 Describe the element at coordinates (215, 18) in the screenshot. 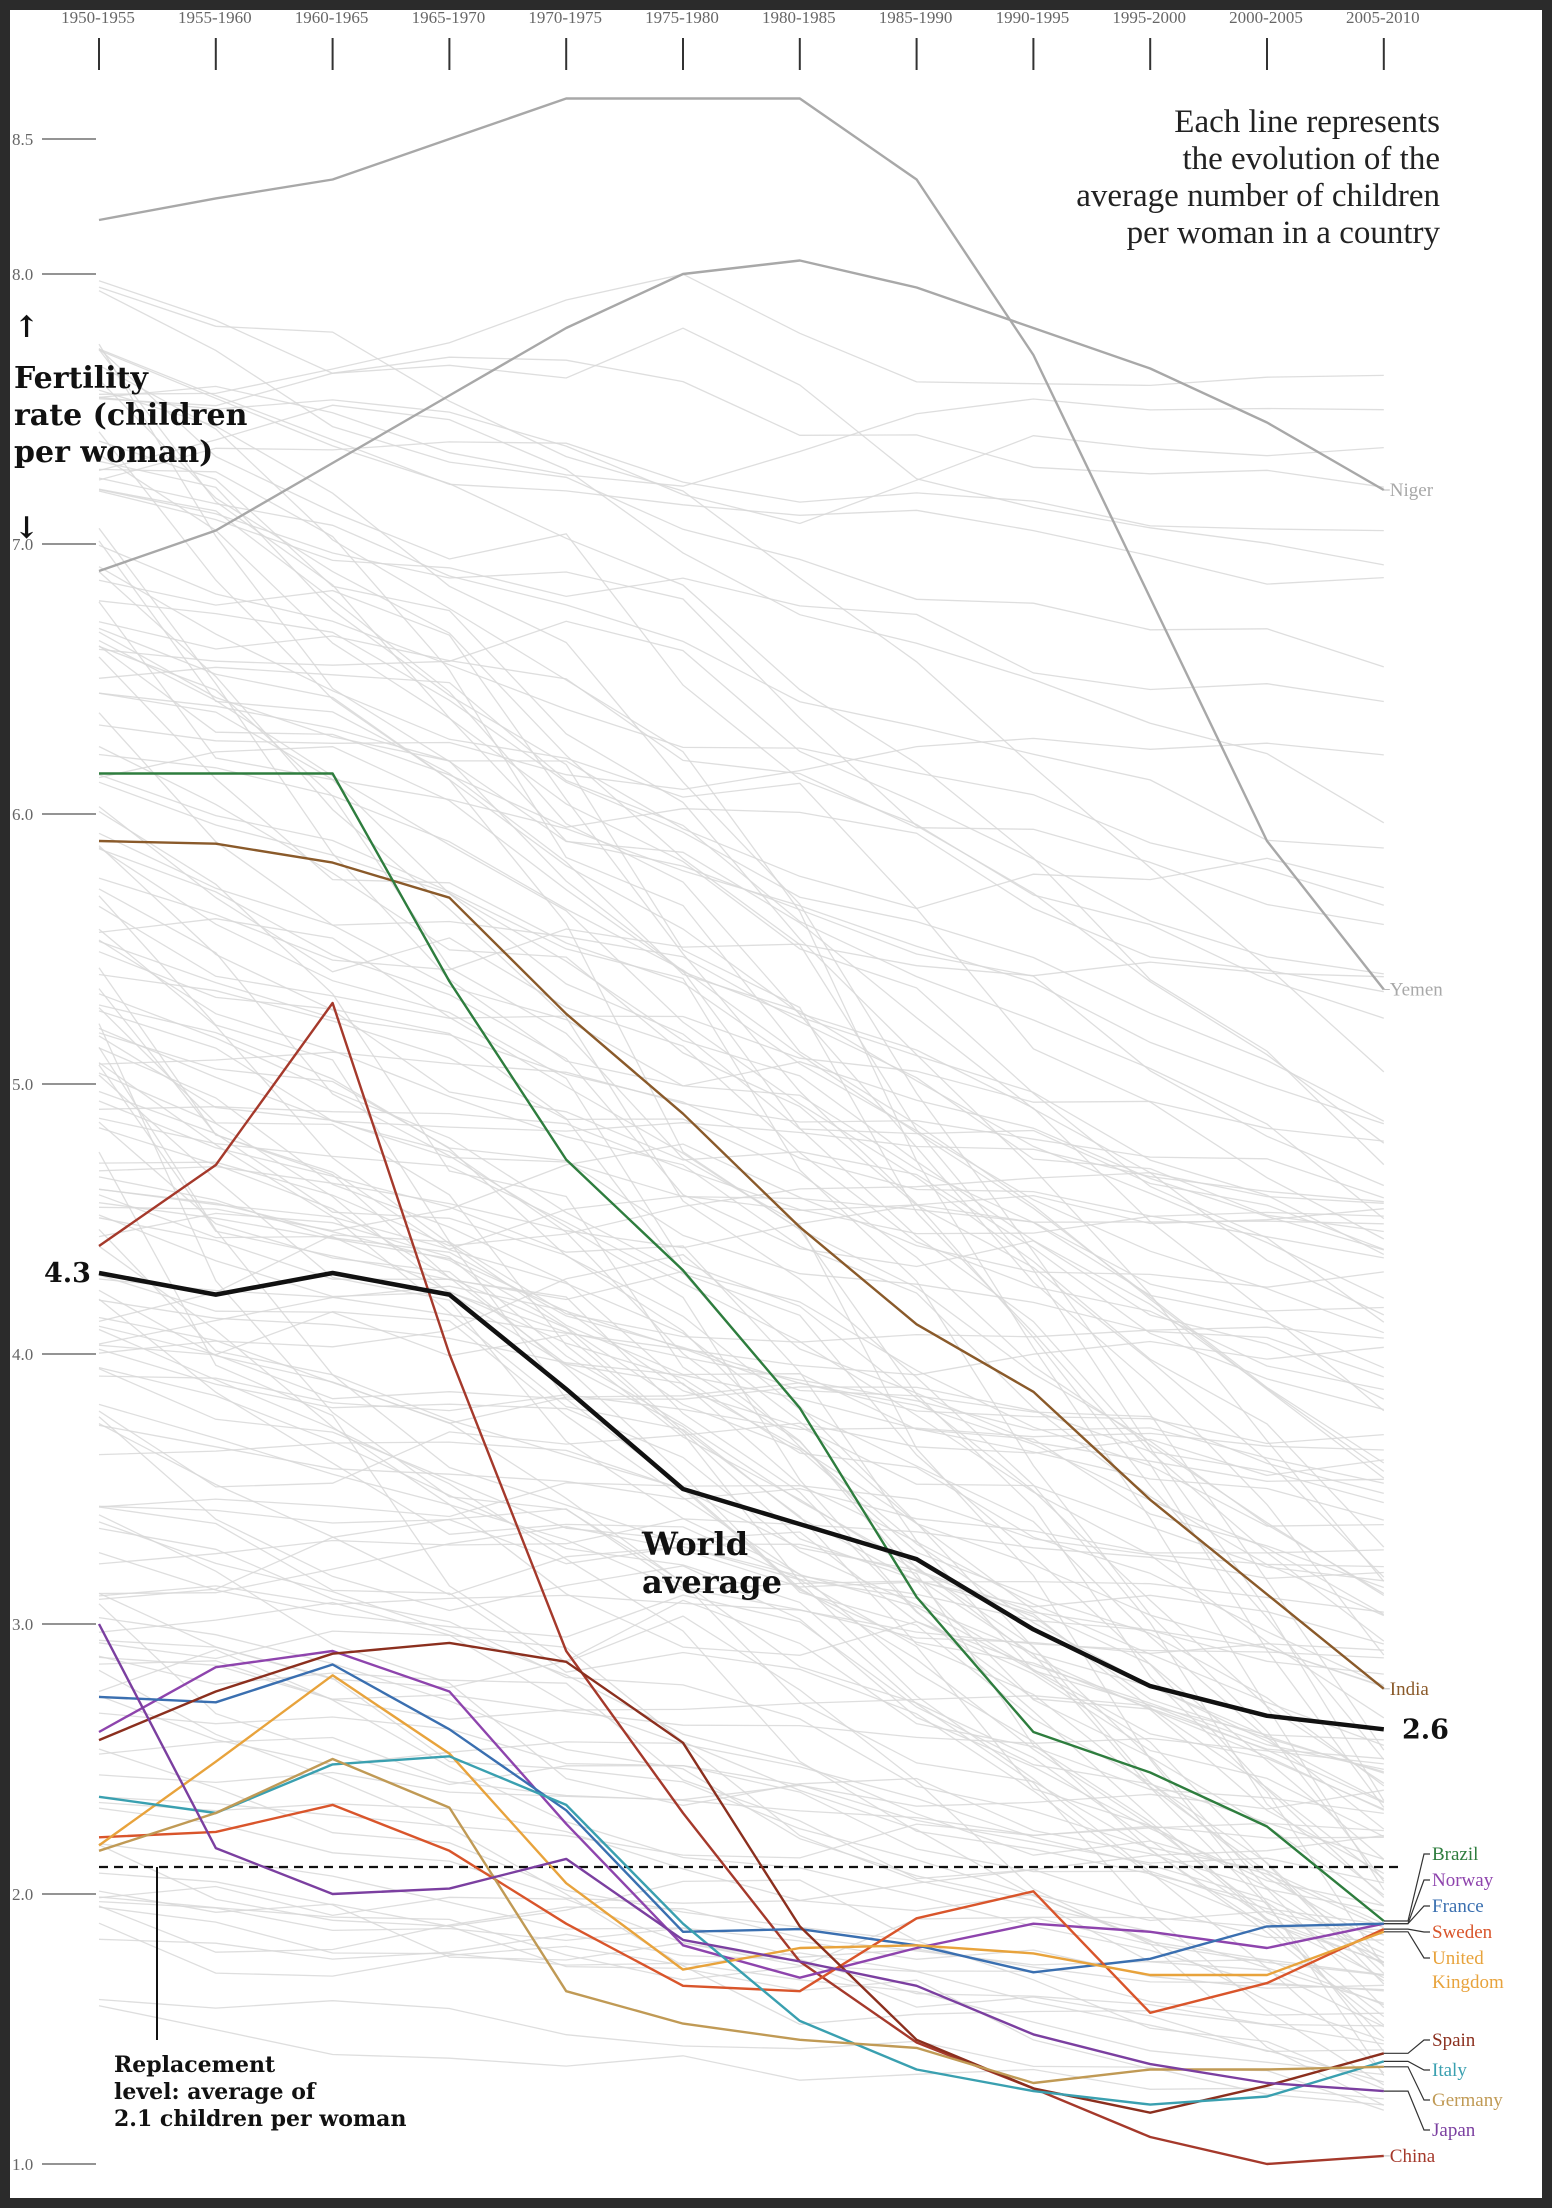

I see `x-tick-label: 1955-1960` at that location.